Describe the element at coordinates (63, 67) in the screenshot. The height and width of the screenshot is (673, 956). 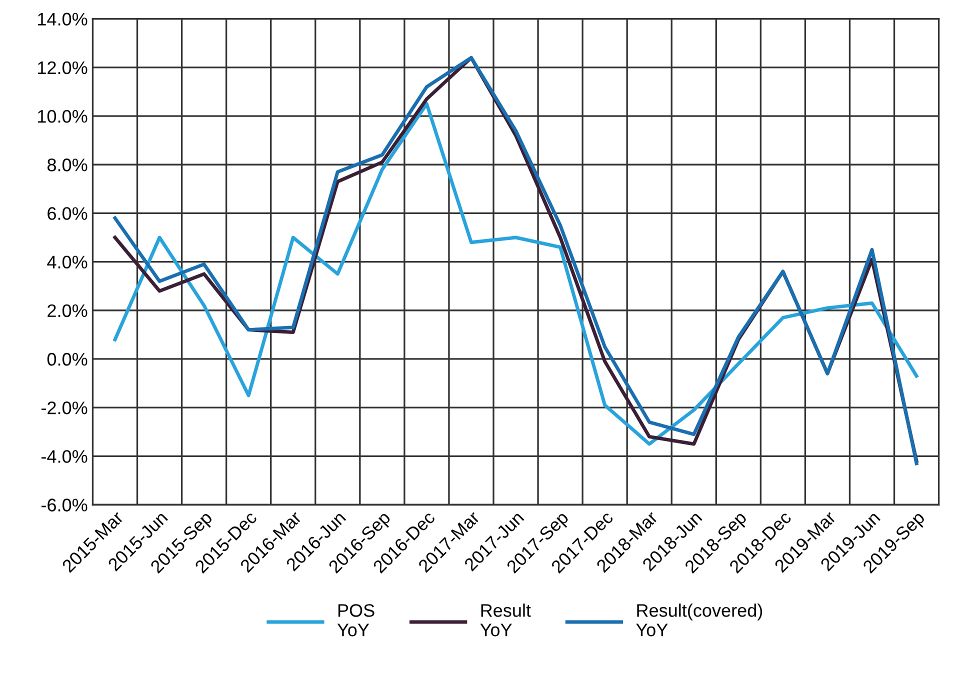
I see `y-tick-label: 12.0%` at that location.